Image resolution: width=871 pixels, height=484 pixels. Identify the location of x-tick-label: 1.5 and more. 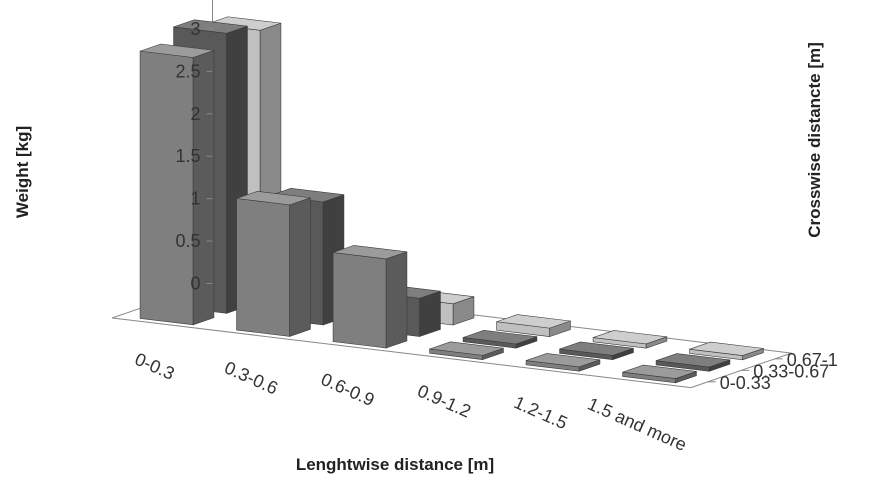
(637, 424).